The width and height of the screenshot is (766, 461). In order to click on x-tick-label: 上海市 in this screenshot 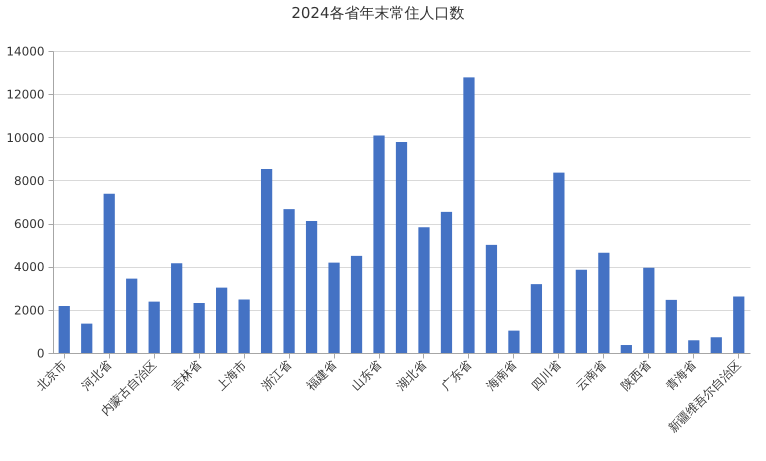, I will do `click(232, 375)`.